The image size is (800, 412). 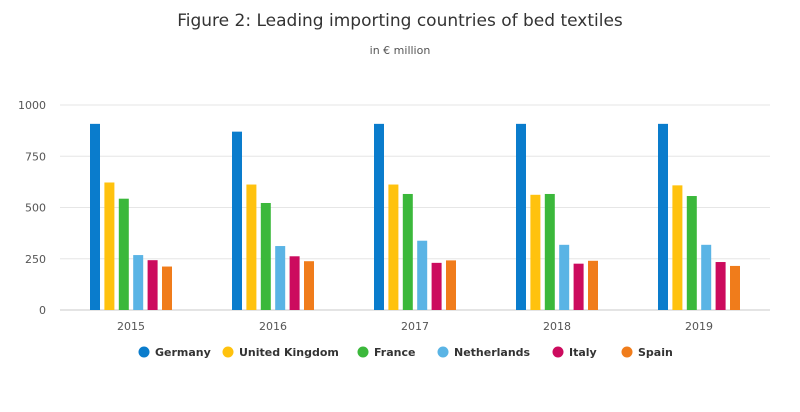 What do you see at coordinates (138, 282) in the screenshot?
I see `bar-netherlands-2015` at bounding box center [138, 282].